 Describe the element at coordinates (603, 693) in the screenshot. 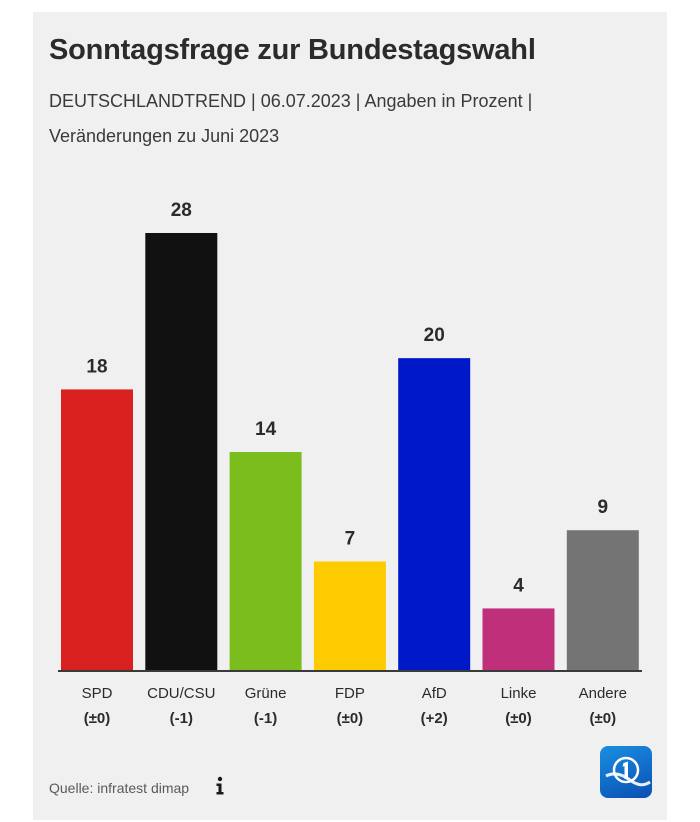

I see `category-label: Andere` at that location.